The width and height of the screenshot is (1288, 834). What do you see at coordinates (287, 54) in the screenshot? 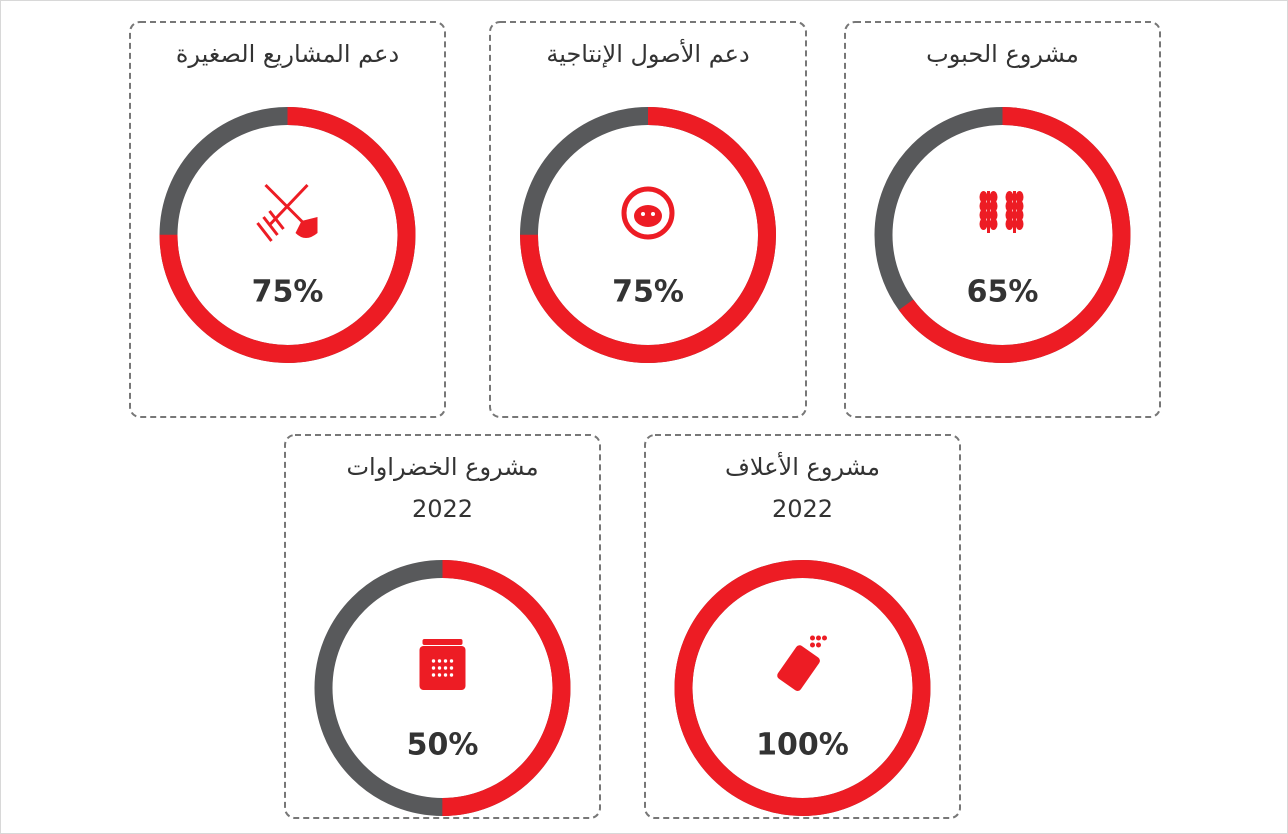
I see `card-title: دعم المشاريع الصغيرة` at bounding box center [287, 54].